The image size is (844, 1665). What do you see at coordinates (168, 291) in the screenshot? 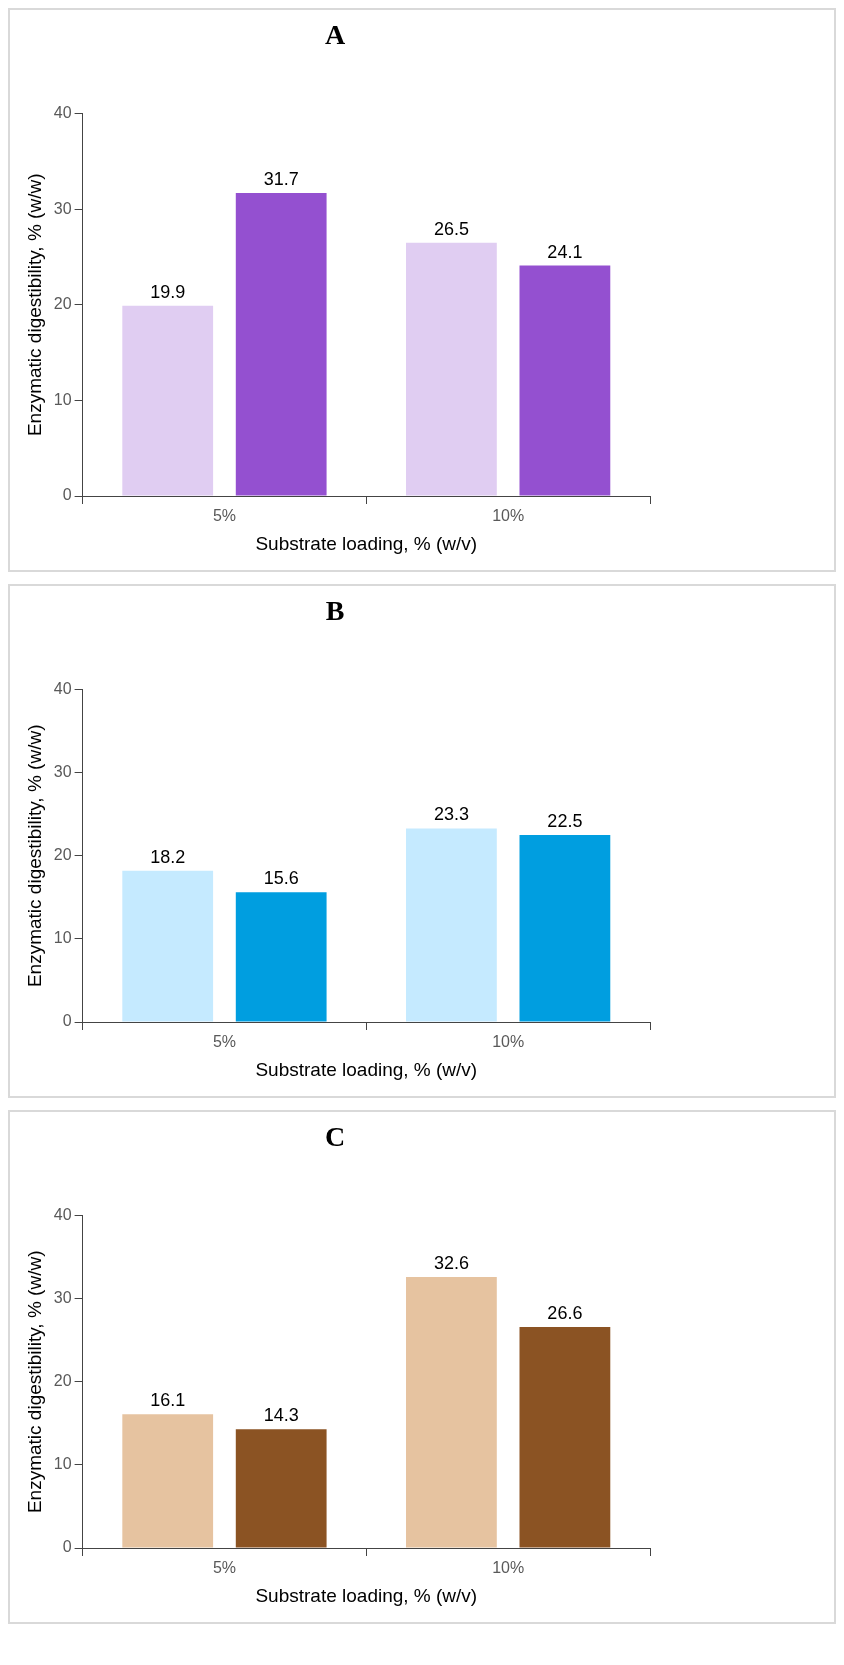
I see `data-label: 19.9` at bounding box center [168, 291].